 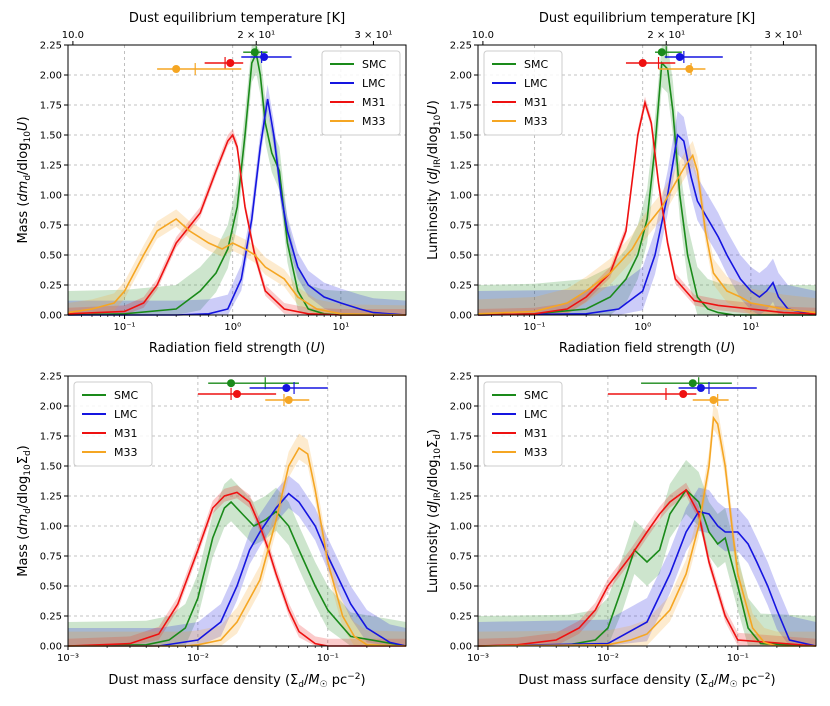 What do you see at coordinates (224, 655) in the screenshot?
I see `x-ticks: 10⁻³ 10⁻² 10⁻¹` at bounding box center [224, 655].